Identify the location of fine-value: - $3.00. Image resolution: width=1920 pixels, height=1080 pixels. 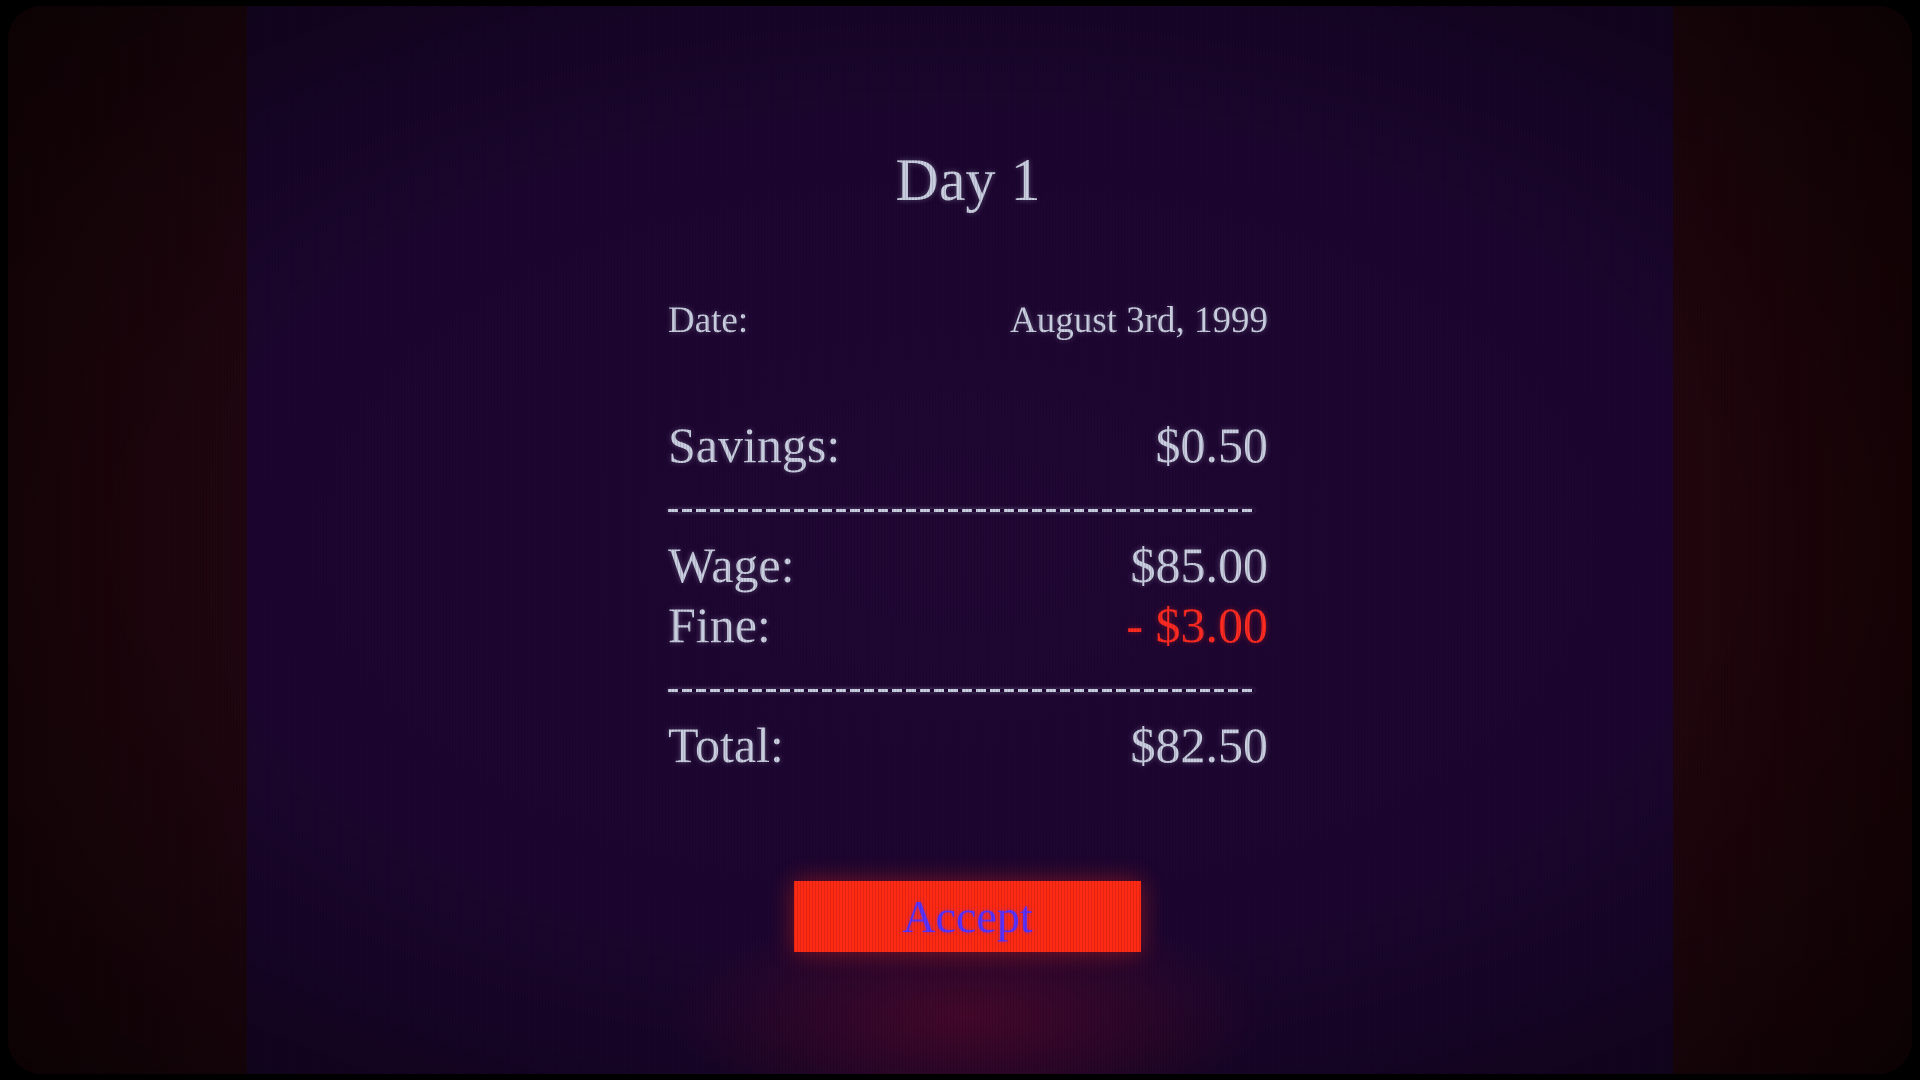
(1197, 625).